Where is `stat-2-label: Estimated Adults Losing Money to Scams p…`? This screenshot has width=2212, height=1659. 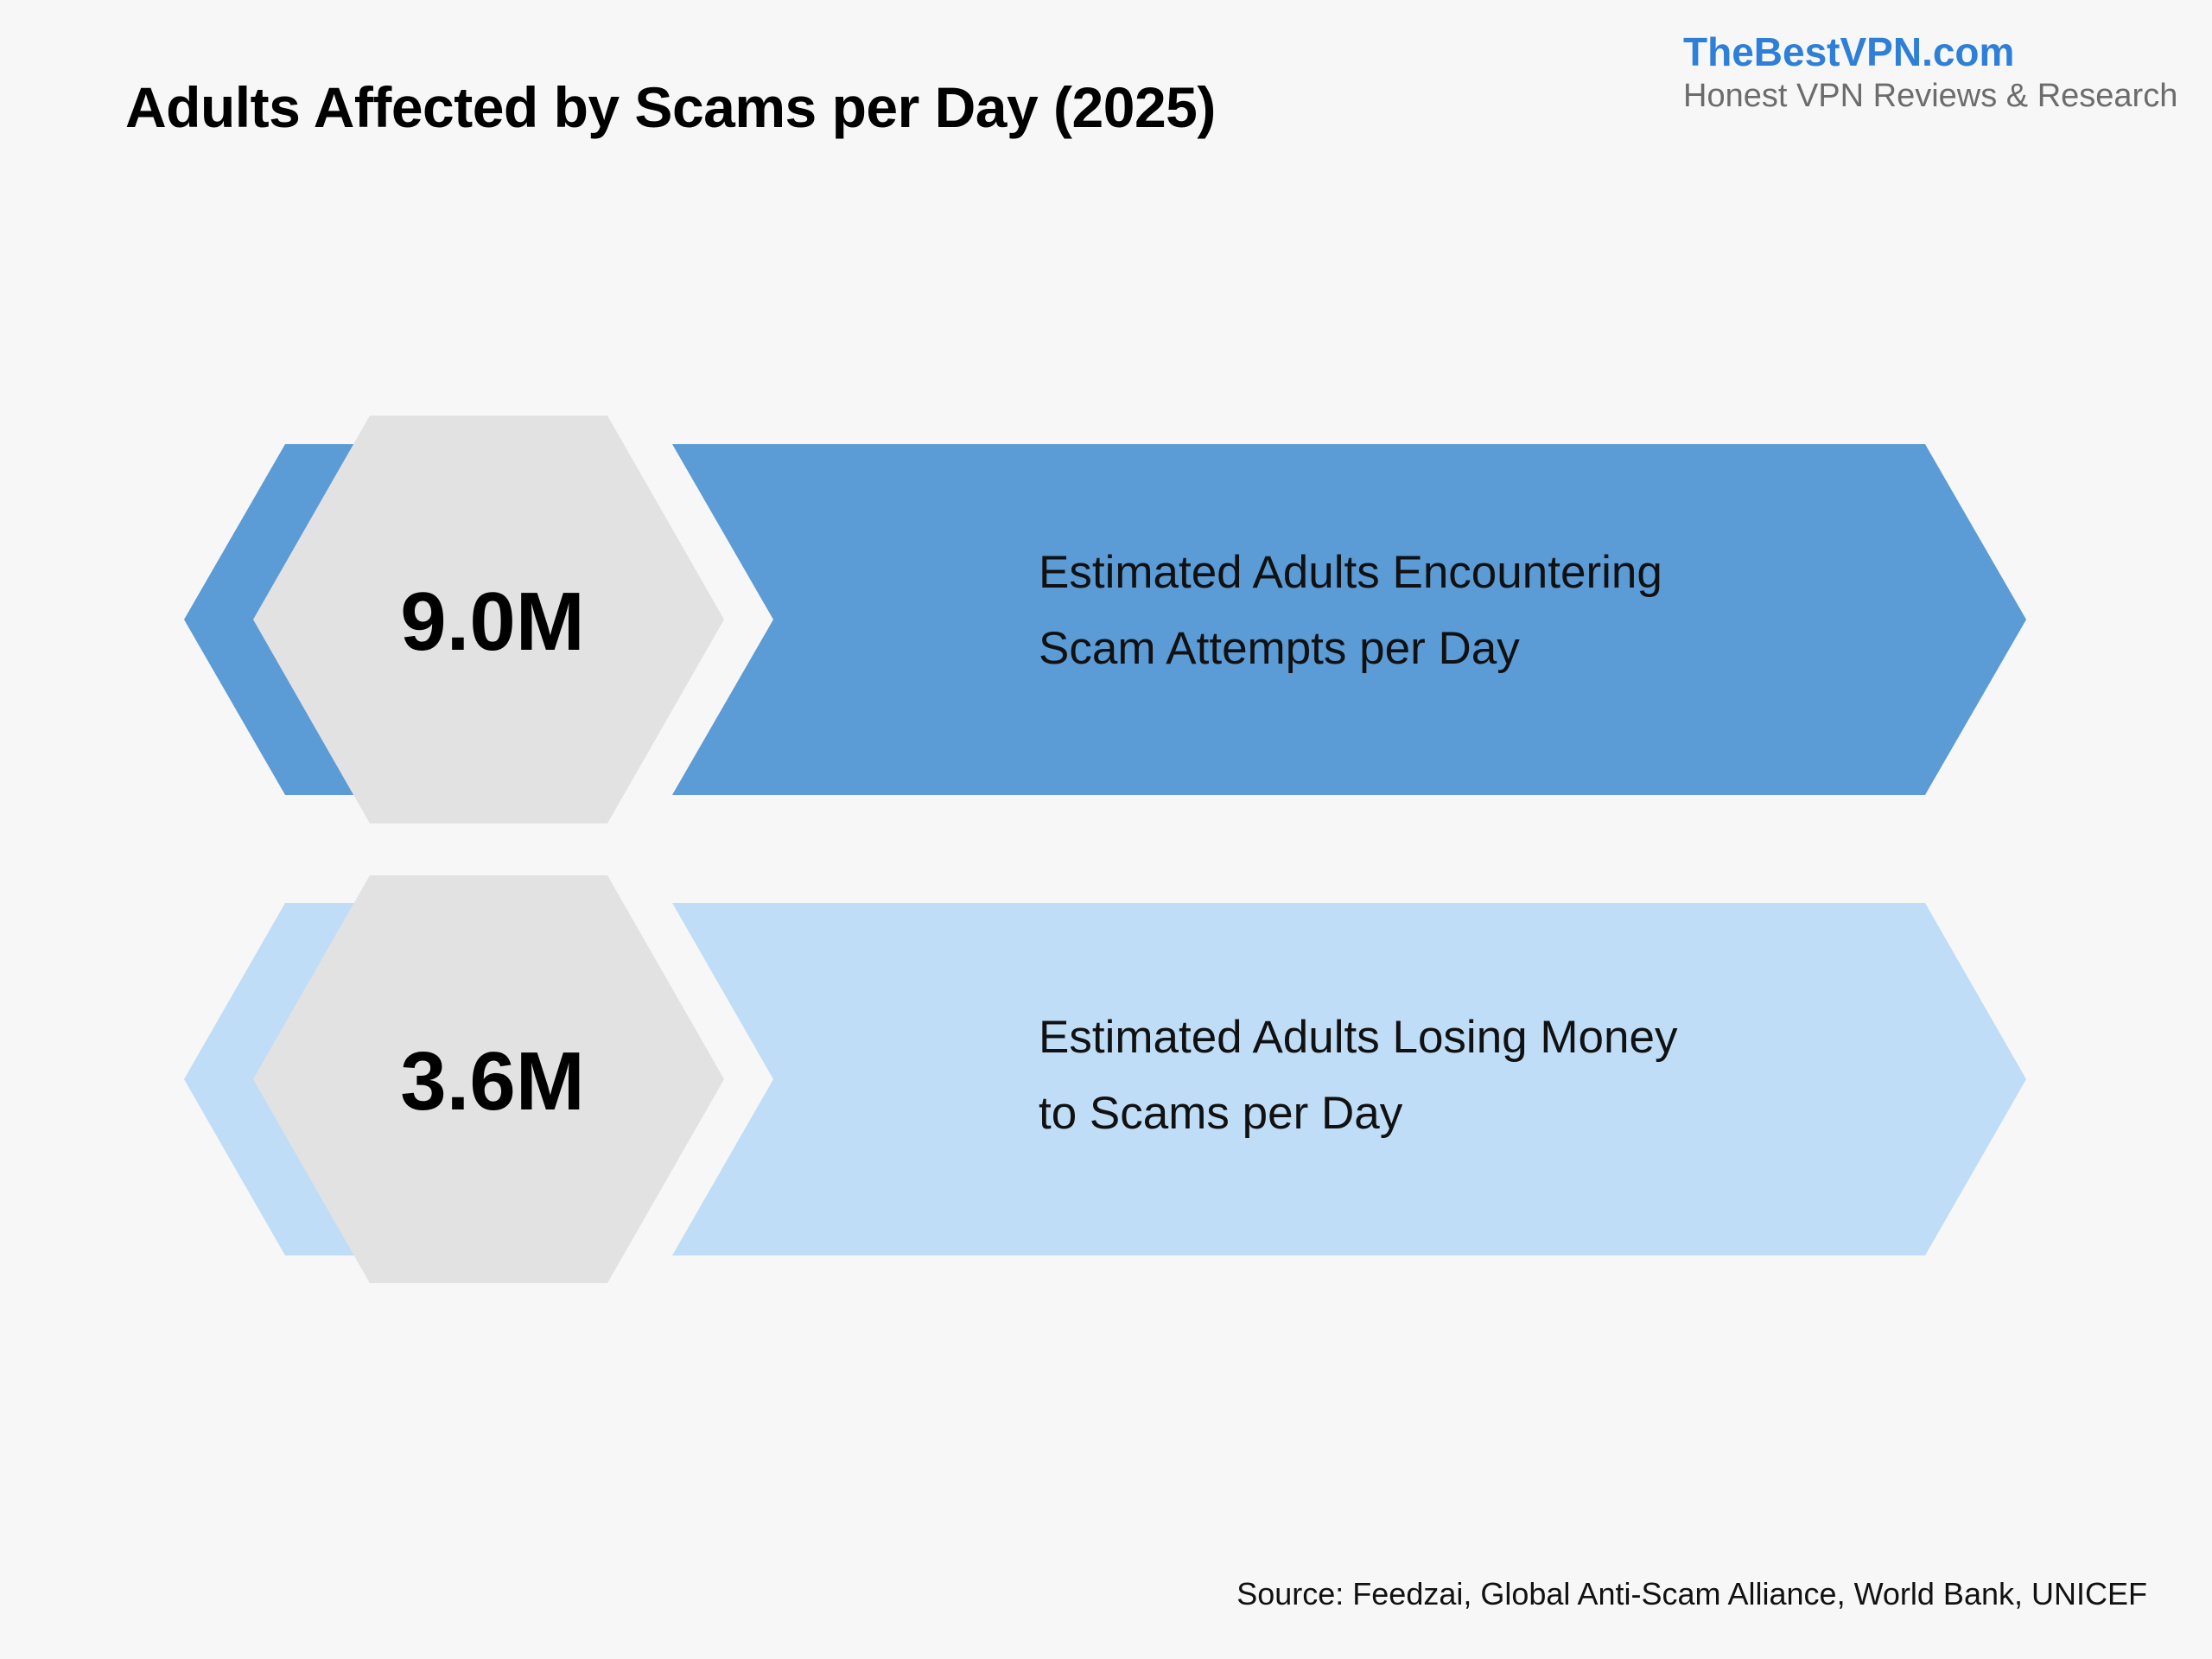
stat-2-label: Estimated Adults Losing Money to Scams p… is located at coordinates (1358, 1076).